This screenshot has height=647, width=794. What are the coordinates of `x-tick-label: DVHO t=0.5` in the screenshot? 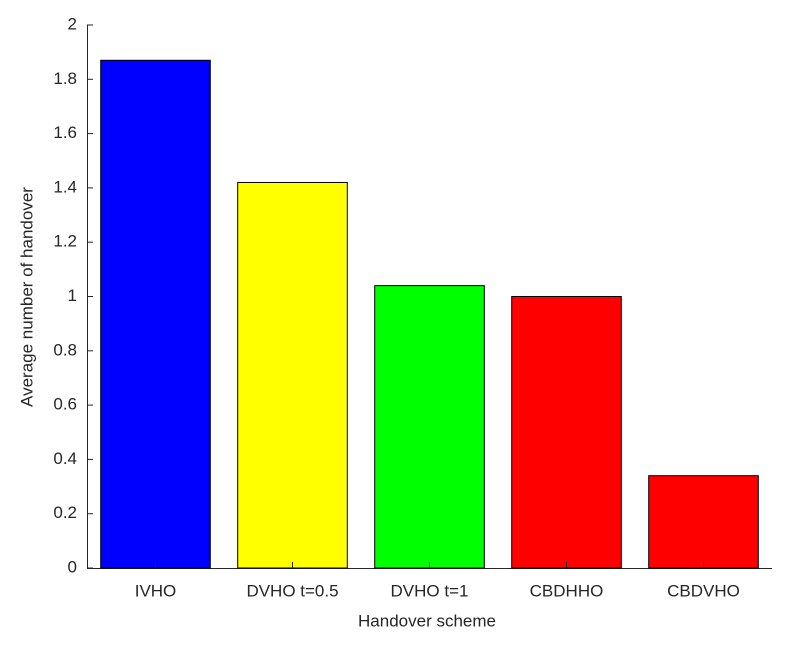 It's located at (292, 590).